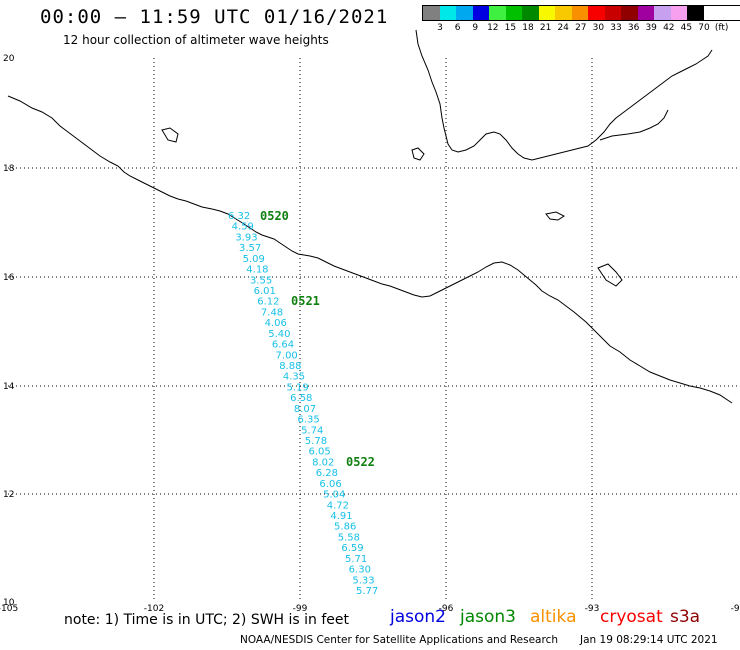 This screenshot has width=740, height=650. What do you see at coordinates (261, 280) in the screenshot?
I see `wave-height-value: 3.55` at bounding box center [261, 280].